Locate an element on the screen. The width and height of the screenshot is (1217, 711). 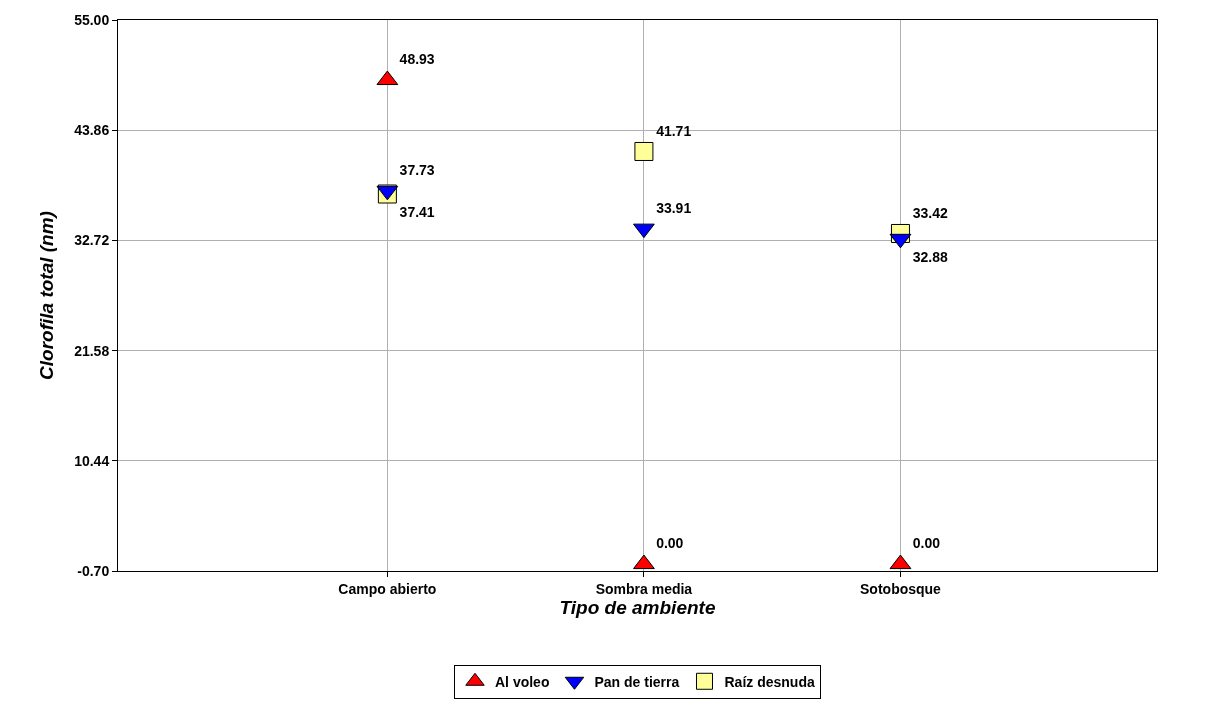
legend-label: Pan de tierra is located at coordinates (637, 681).